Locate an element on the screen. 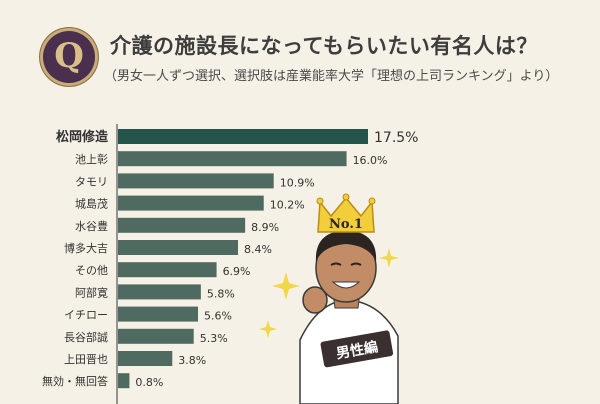  crown-icon is located at coordinates (346, 214).